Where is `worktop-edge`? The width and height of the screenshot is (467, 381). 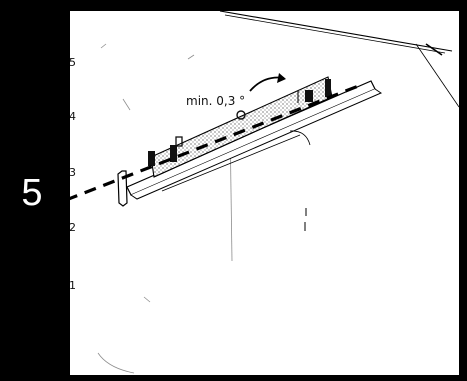
worktop-edge is located at coordinates (339, 59).